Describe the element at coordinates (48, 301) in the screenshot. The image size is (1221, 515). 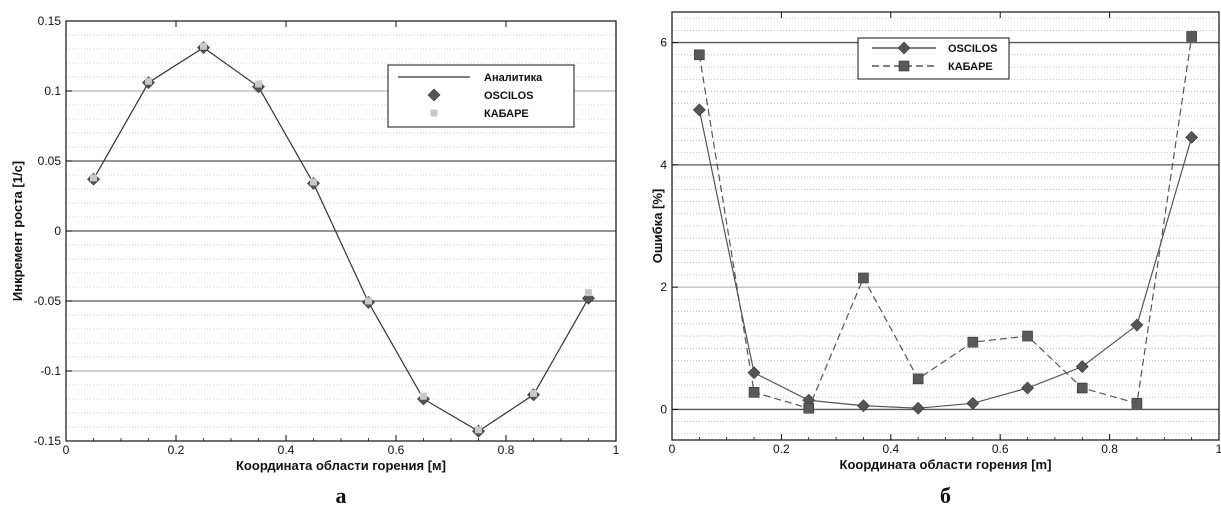
I see `y-tick-label: -0.05` at that location.